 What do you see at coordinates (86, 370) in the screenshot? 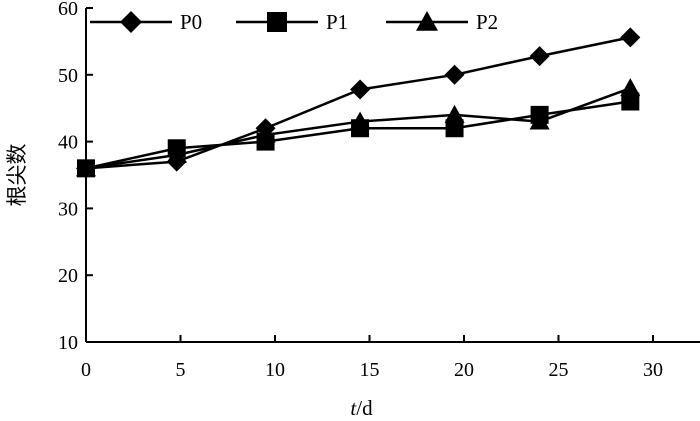
I see `x-tick-label: 0` at bounding box center [86, 370].